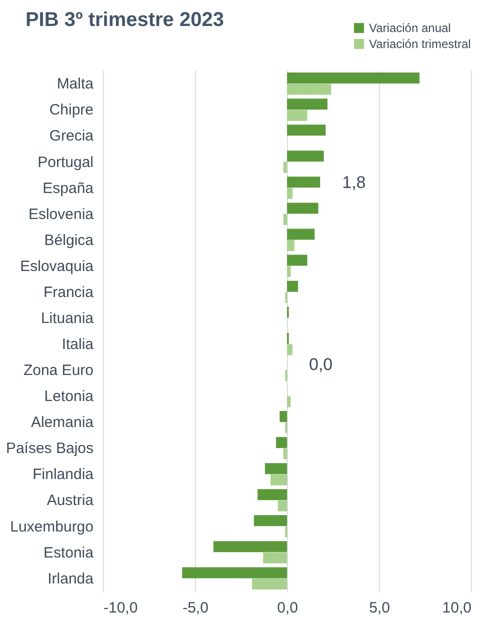  I want to click on y-tick-label: Portugal, so click(66, 162).